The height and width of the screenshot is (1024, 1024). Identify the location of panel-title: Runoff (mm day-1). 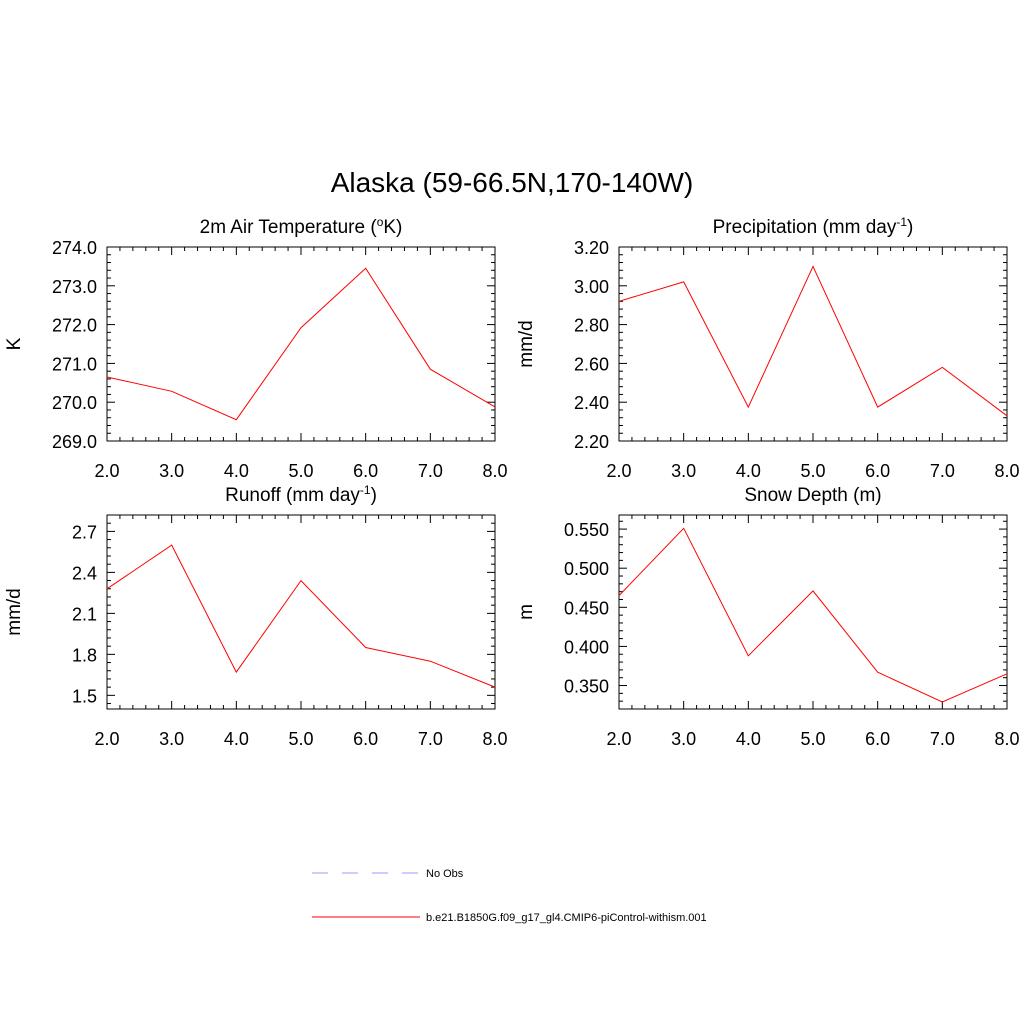
(301, 494).